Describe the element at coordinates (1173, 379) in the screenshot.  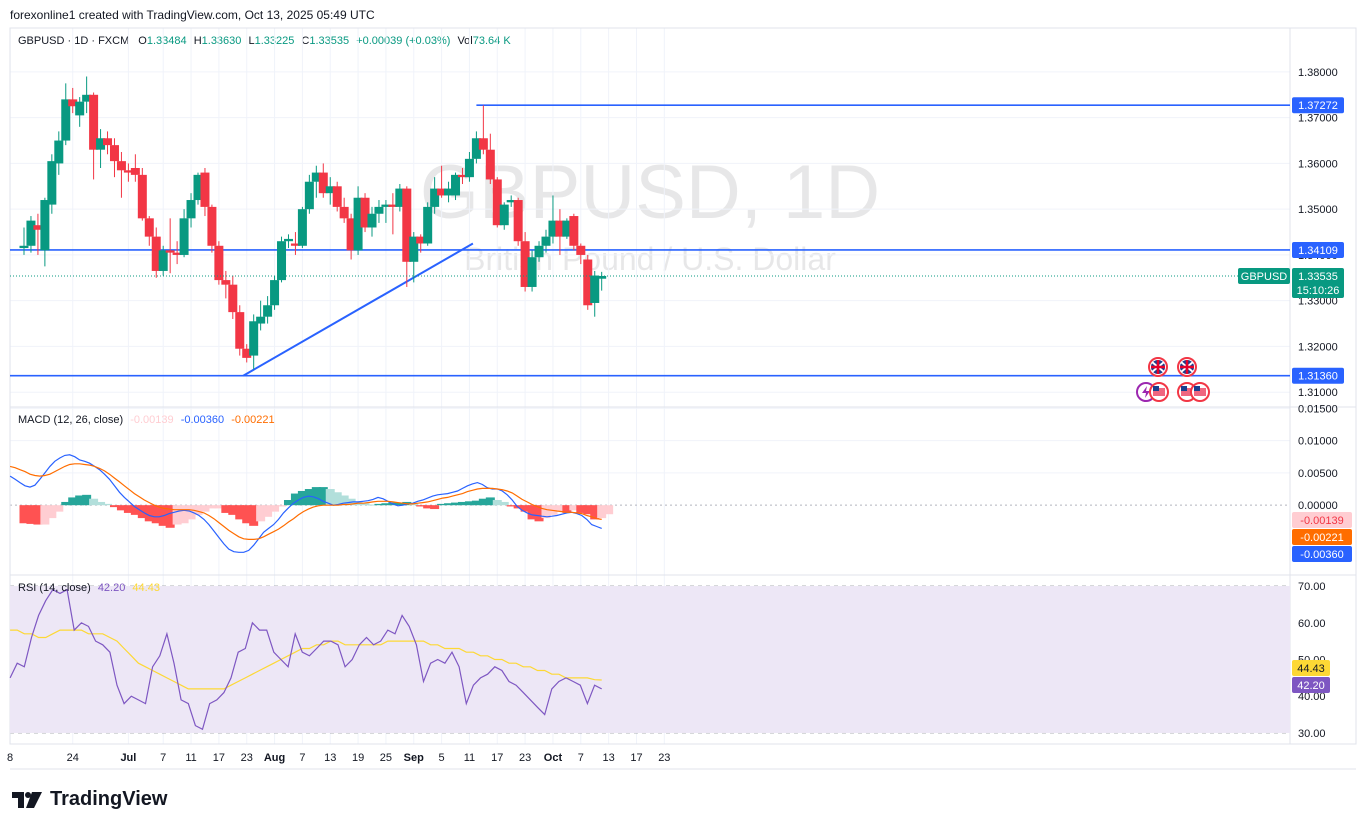
I see `economic-event-icons` at that location.